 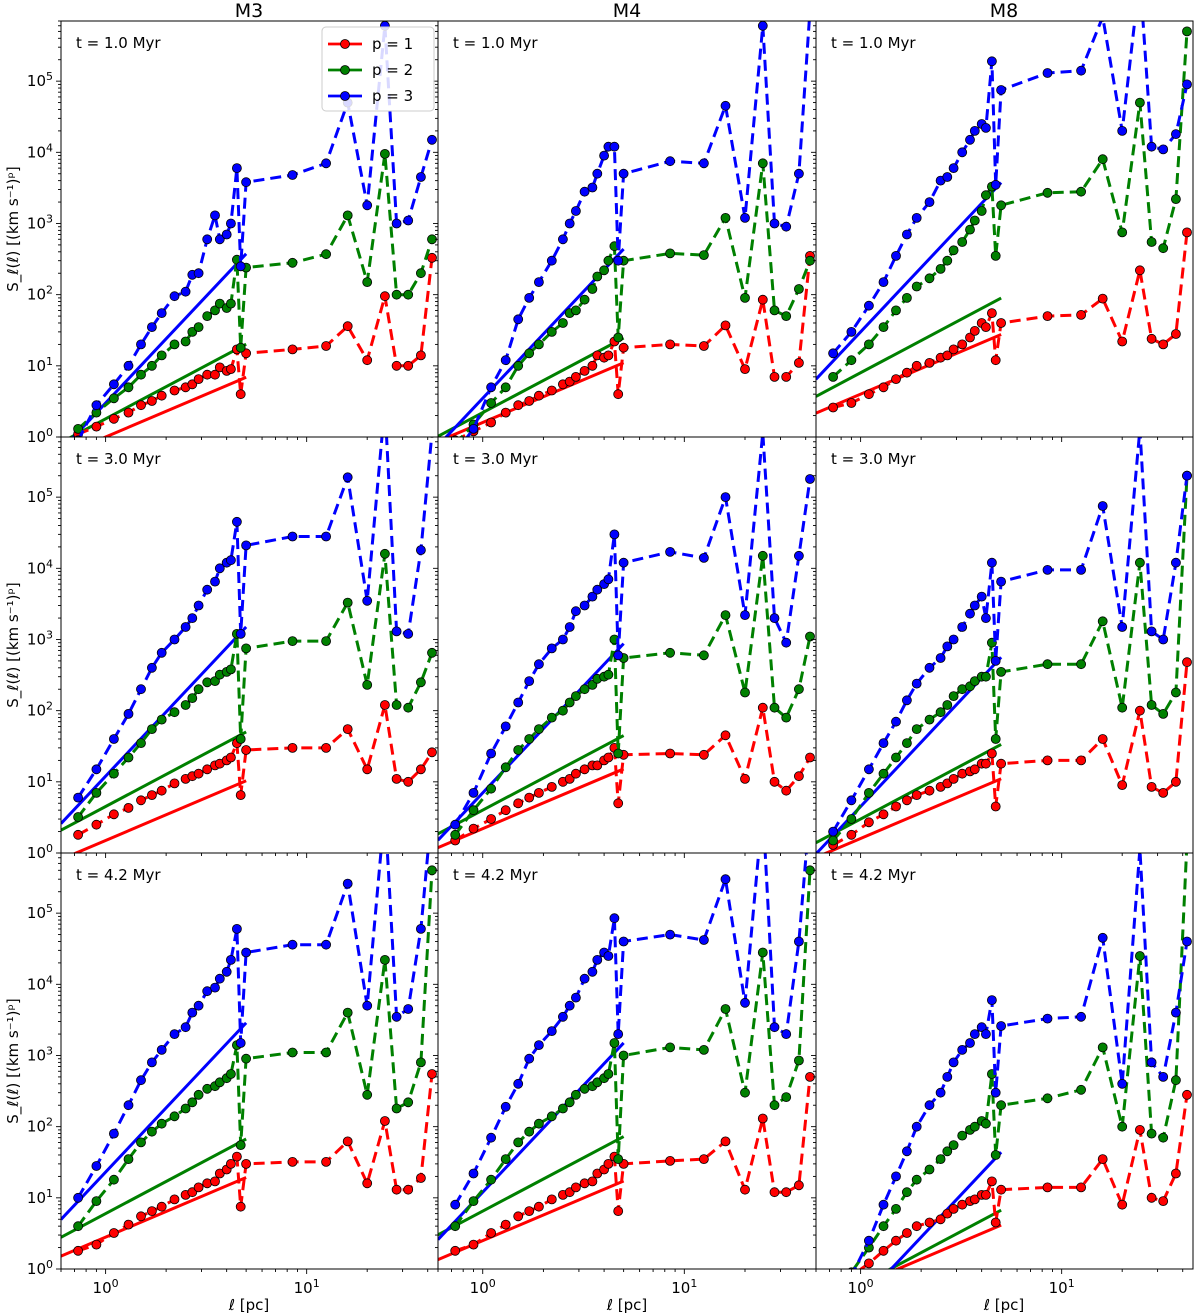 What do you see at coordinates (248, 1305) in the screenshot?
I see `x-axis-label-m3: ℓ [pc]` at bounding box center [248, 1305].